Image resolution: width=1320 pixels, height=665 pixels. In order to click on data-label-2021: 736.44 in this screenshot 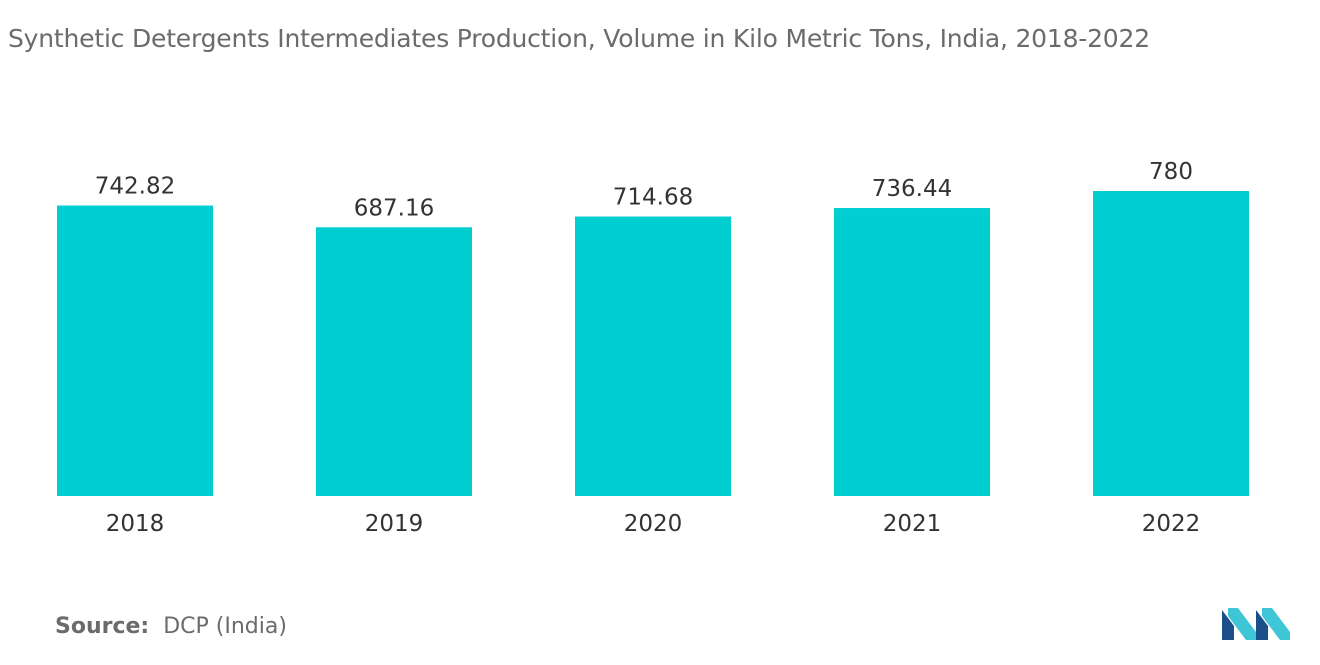, I will do `click(912, 189)`.